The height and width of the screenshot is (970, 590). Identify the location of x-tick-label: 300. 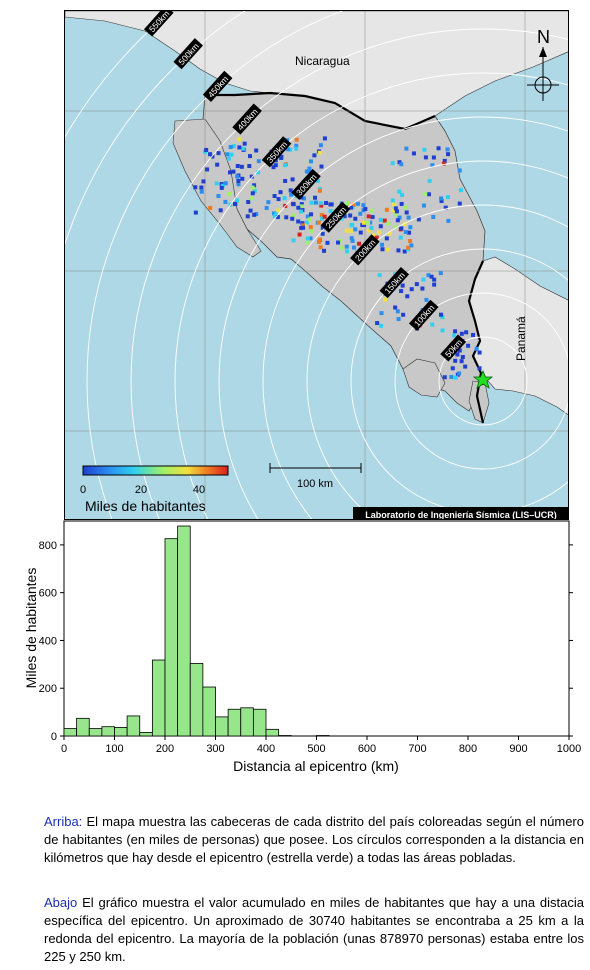
(215, 749).